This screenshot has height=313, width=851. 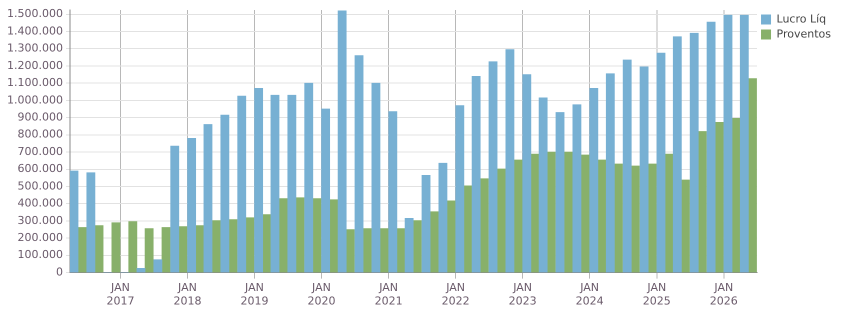 I want to click on y-tick-label: 1.300.000, so click(x=35, y=48).